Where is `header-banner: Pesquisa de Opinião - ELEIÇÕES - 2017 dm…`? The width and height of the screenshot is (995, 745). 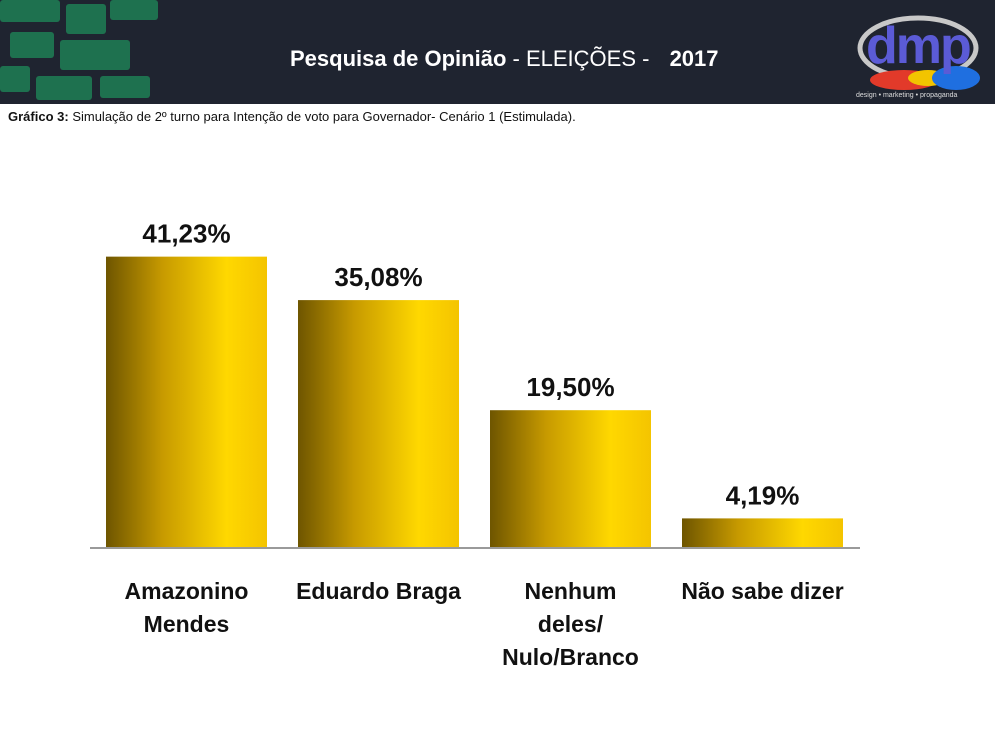
header-banner: Pesquisa de Opinião - ELEIÇÕES - 2017 dm… is located at coordinates (497, 52).